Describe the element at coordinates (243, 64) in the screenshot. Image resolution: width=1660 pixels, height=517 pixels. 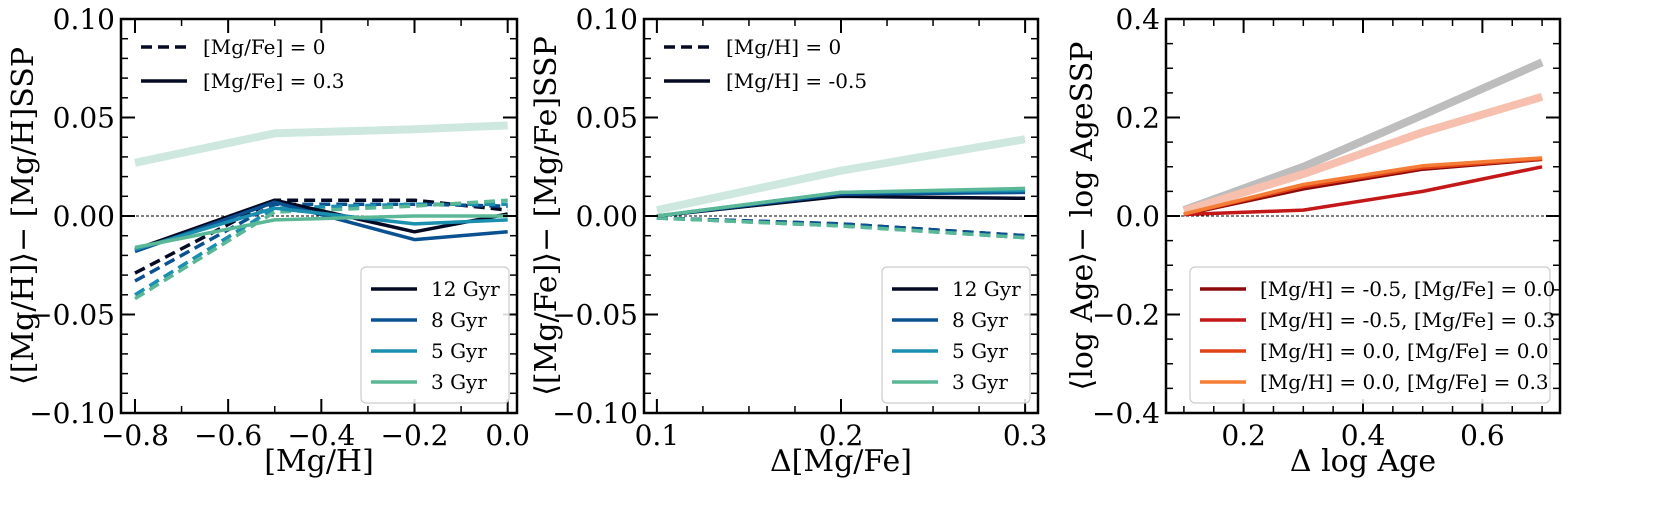
I see `legend-linestyle: [Mg/Fe] = 0 [Mg/Fe] = 0.3` at that location.